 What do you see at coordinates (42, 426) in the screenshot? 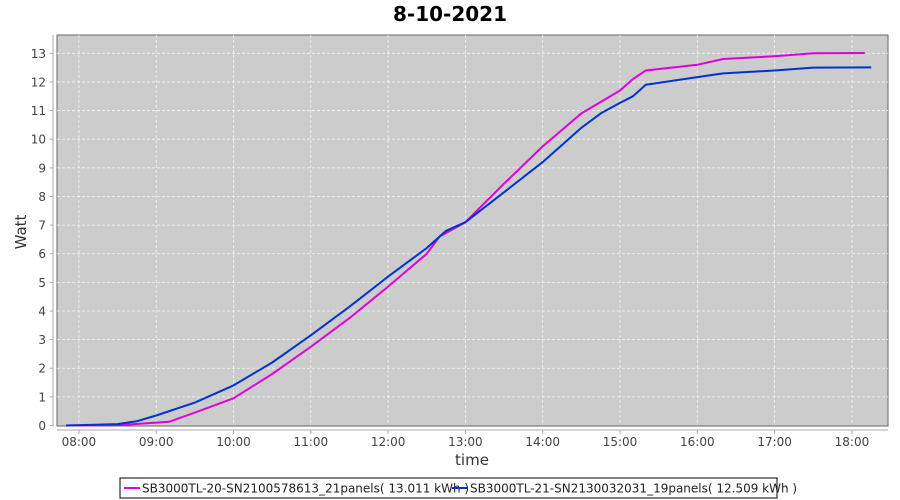
I see `y-tick-label: 0` at bounding box center [42, 426].